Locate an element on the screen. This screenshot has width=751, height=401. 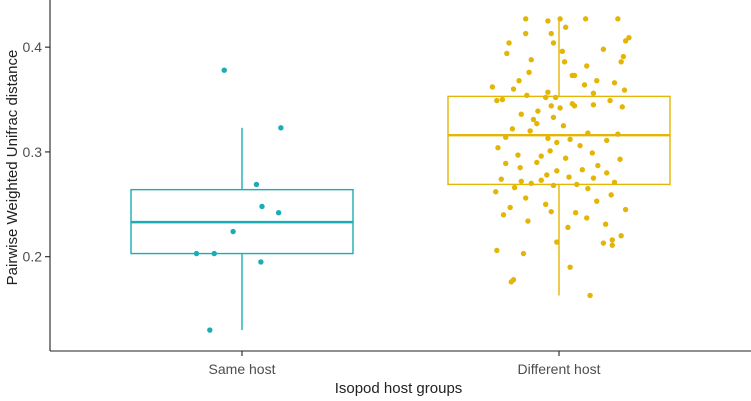
y-tick-label: 0.3 is located at coordinates (33, 152).